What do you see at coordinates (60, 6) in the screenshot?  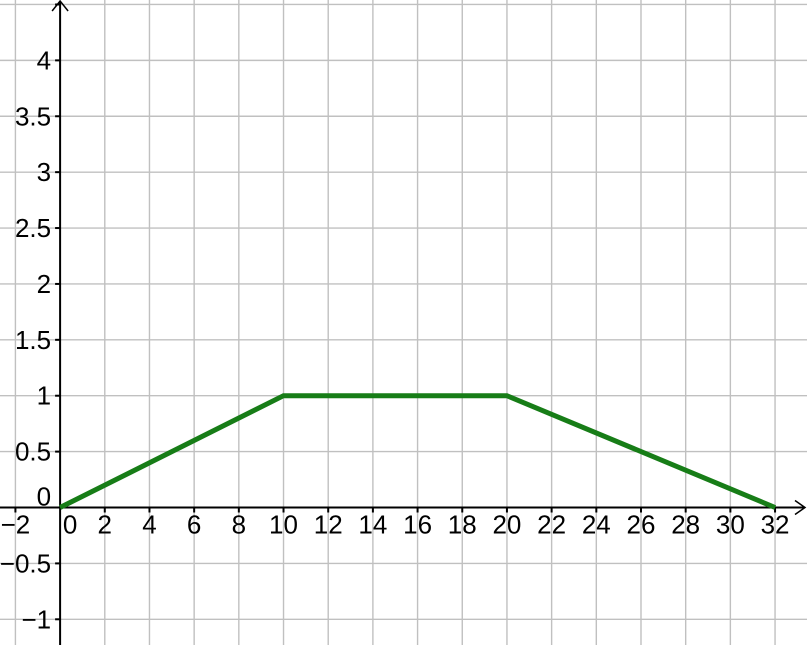 I see `y-axis-arrow` at bounding box center [60, 6].